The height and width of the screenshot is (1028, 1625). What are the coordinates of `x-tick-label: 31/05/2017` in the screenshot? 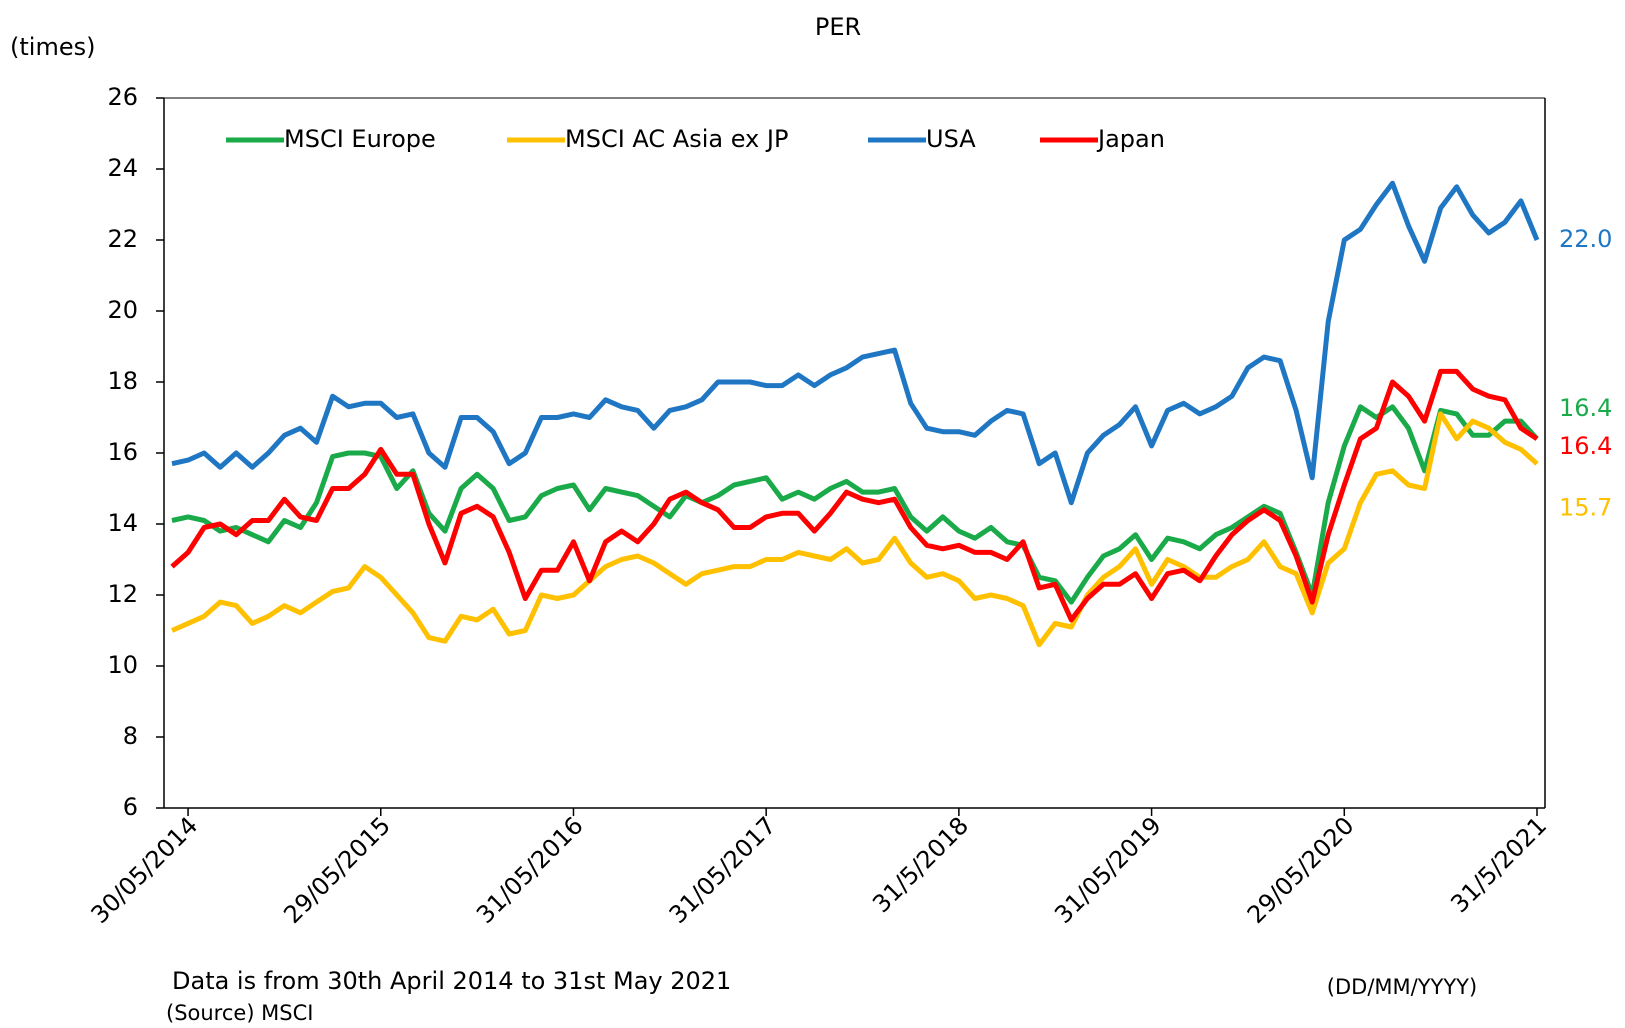 It's located at (723, 870).